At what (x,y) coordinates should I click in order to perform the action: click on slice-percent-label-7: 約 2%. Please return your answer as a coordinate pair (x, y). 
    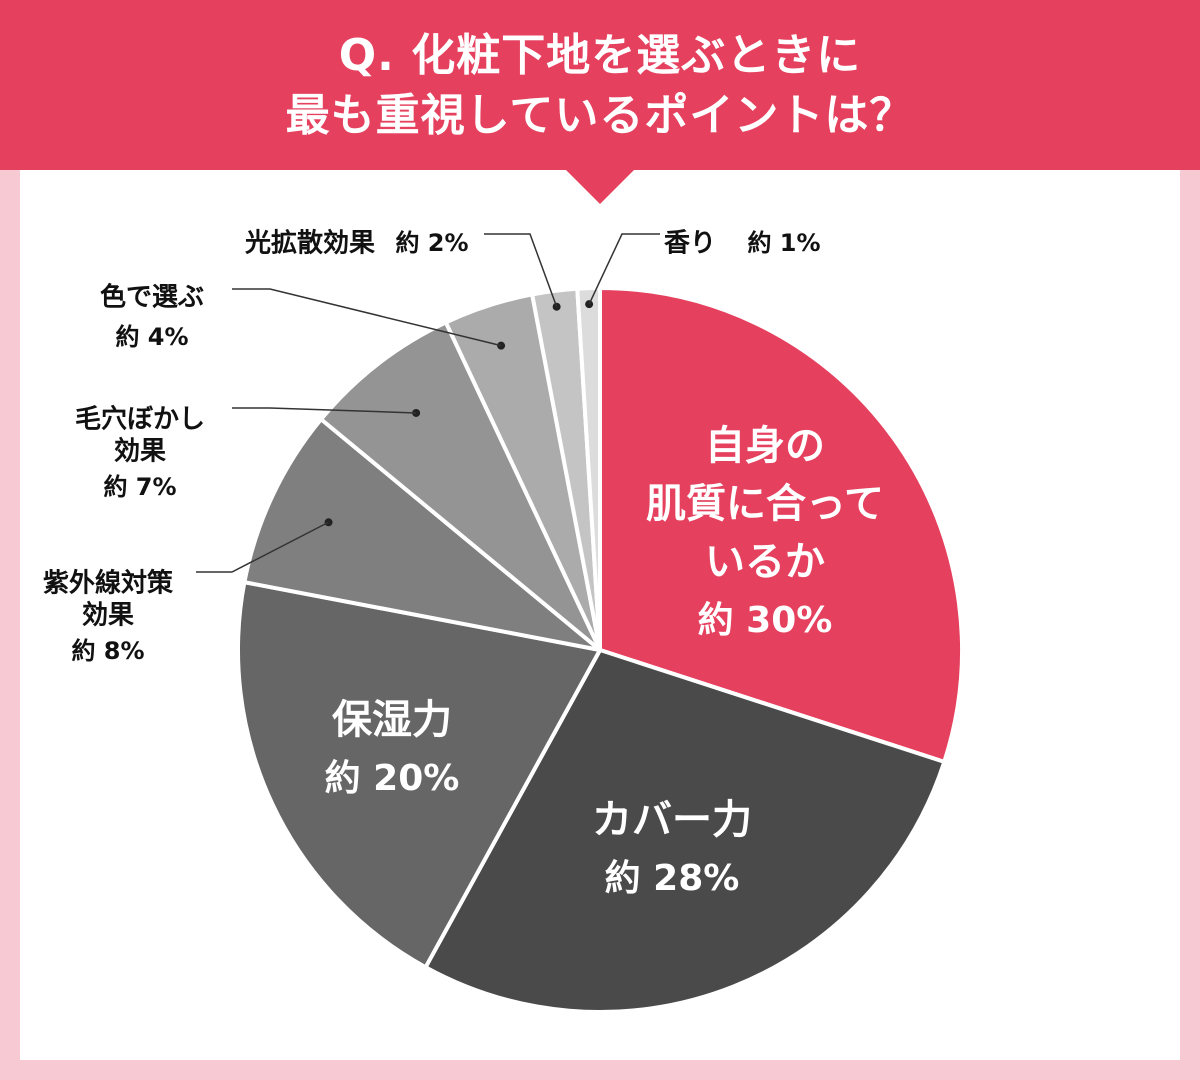
    Looking at the image, I should click on (431, 243).